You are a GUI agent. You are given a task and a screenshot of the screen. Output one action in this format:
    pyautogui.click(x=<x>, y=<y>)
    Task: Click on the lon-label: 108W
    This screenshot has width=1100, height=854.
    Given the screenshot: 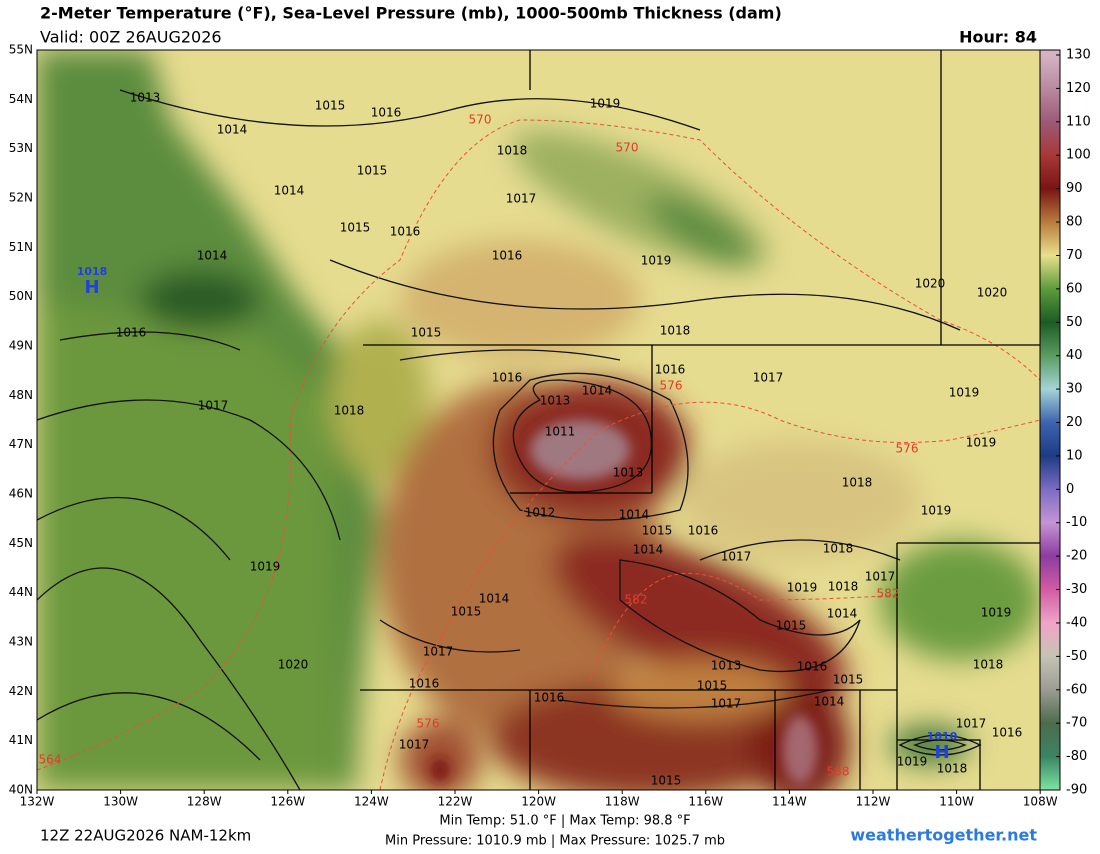 What is the action you would take?
    pyautogui.click(x=1040, y=802)
    